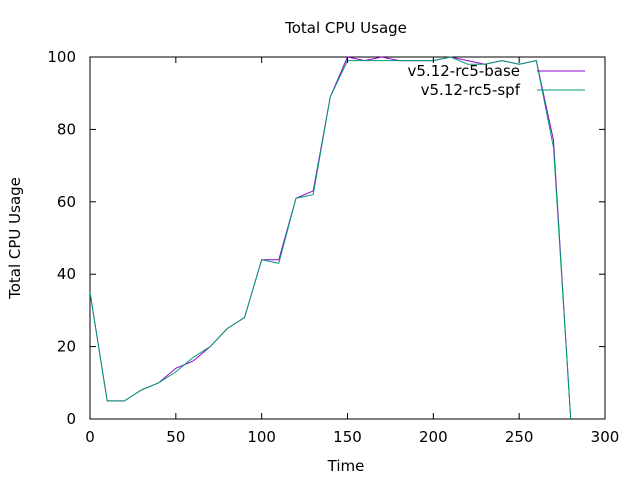 The image size is (640, 480). I want to click on x-tick-label: 300, so click(605, 437).